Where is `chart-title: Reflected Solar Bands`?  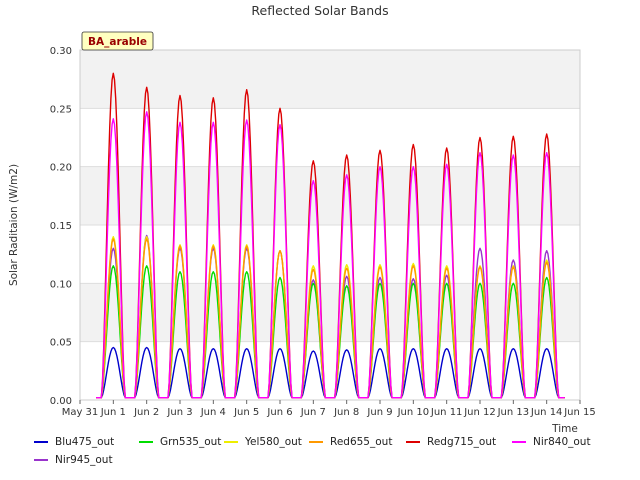
chart-title: Reflected Solar Bands is located at coordinates (319, 10).